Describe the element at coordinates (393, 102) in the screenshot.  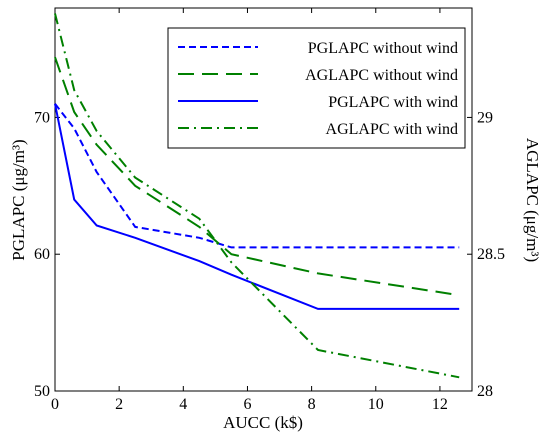
I see `legend-label: PGLAPC with wind` at that location.